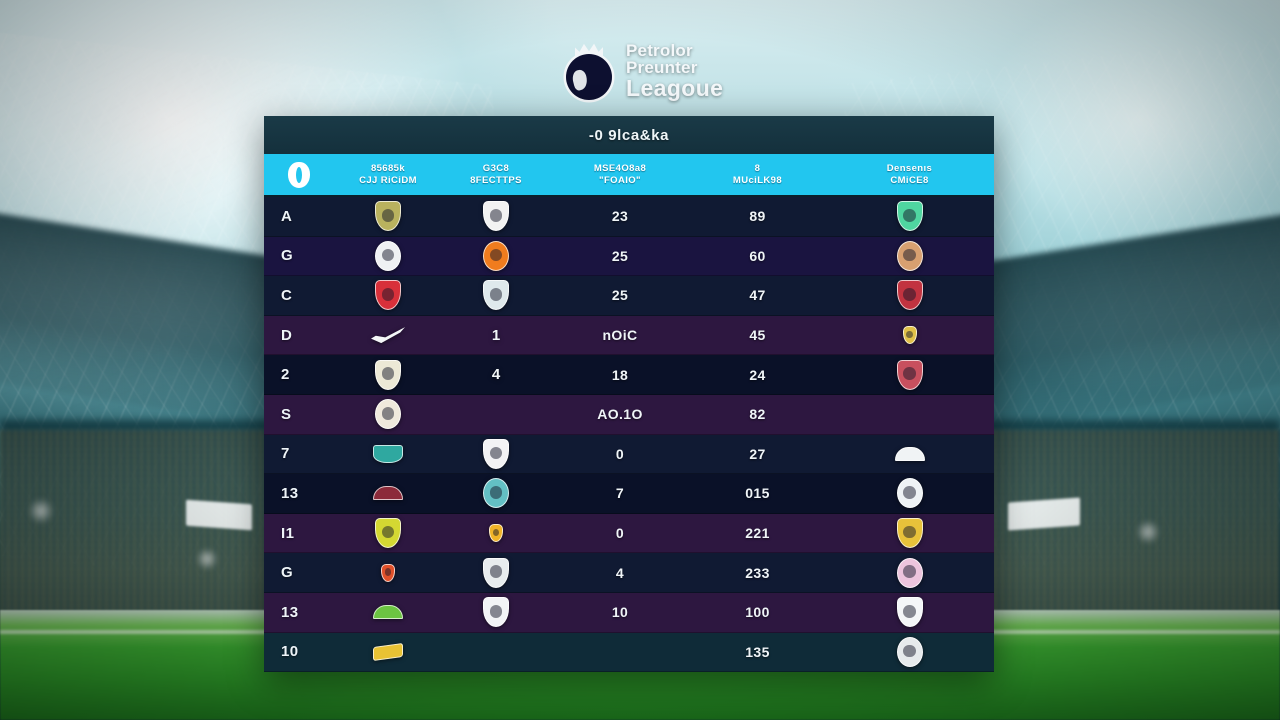 Image resolution: width=1280 pixels, height=720 pixels. Describe the element at coordinates (629, 573) in the screenshot. I see `table-row: G 4 233` at that location.